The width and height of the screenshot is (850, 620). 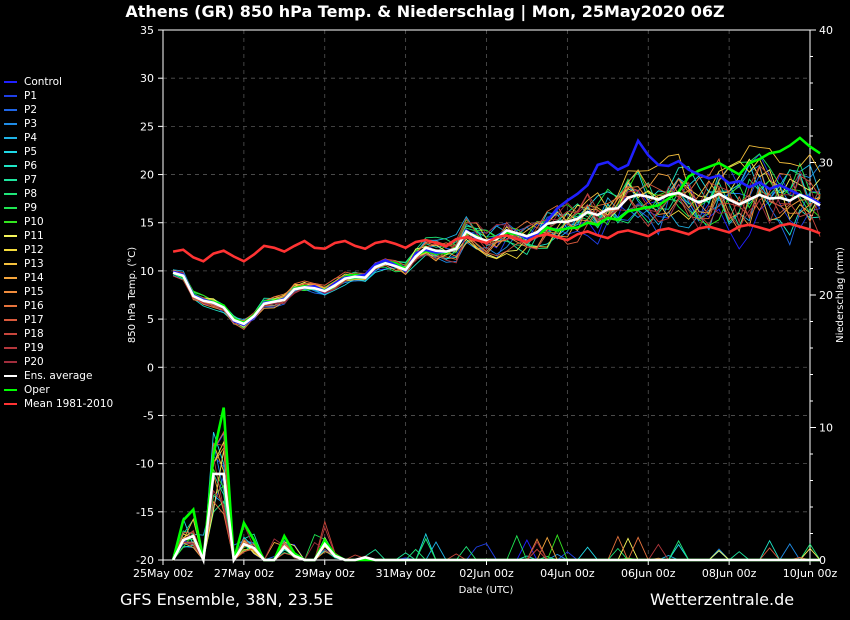 What do you see at coordinates (58, 334) in the screenshot?
I see `legend-item: P18` at bounding box center [58, 334].